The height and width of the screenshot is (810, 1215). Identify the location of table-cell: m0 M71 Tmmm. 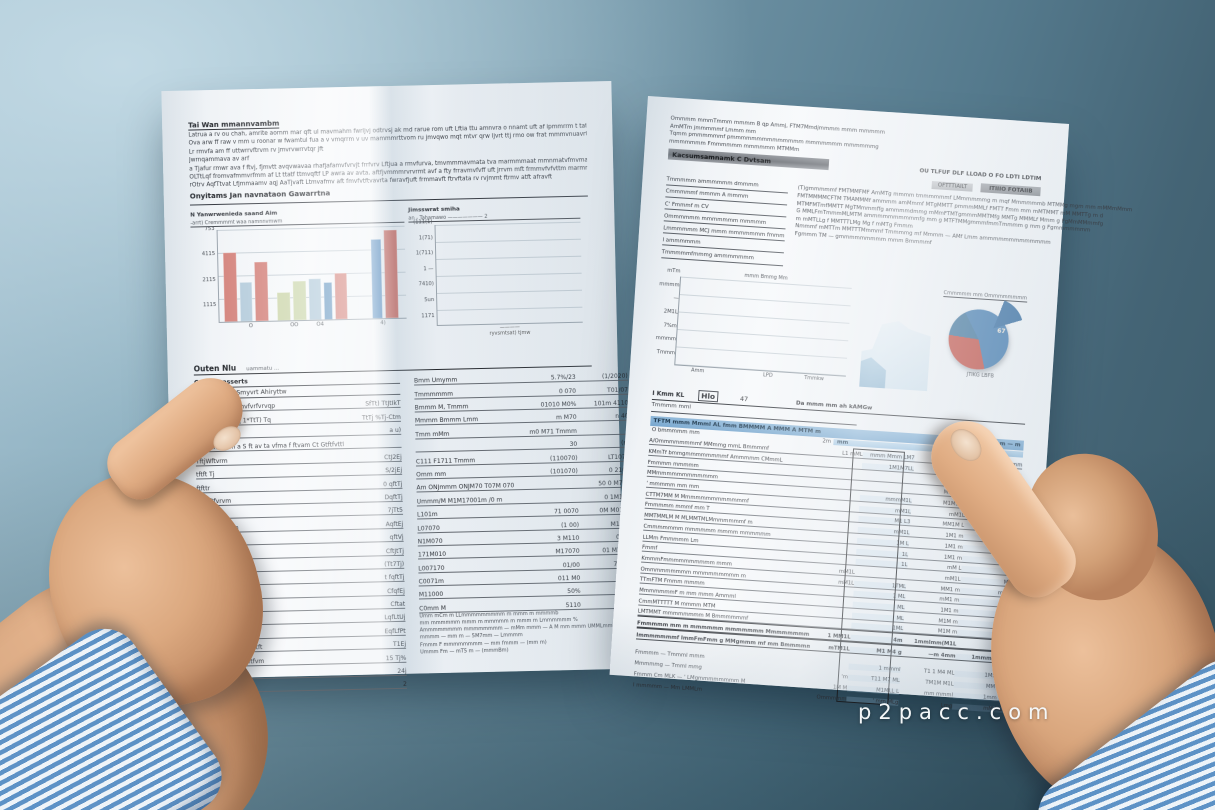
(553, 431).